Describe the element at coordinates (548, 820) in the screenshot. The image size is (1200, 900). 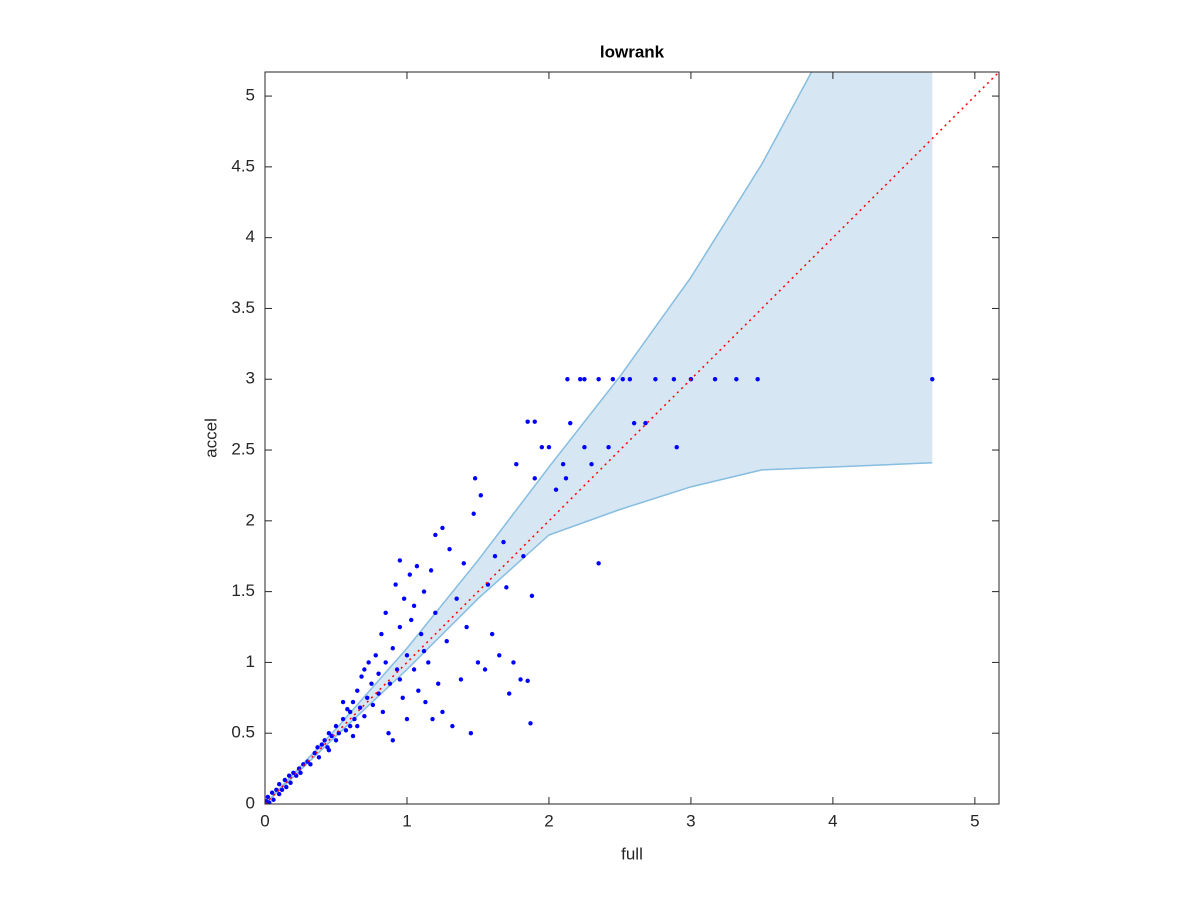
I see `x-tick-label: 2` at that location.